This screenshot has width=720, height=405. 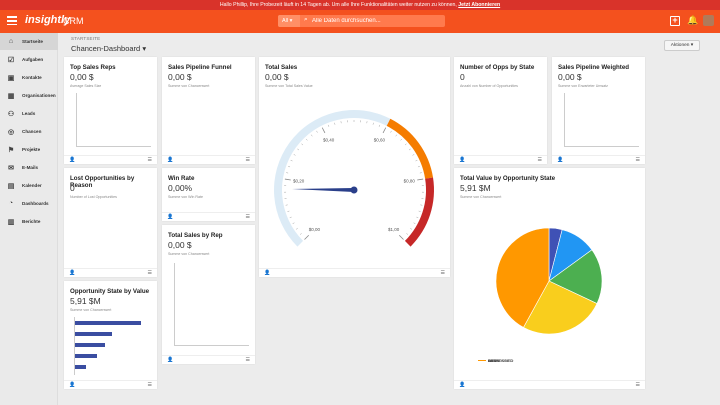 What do you see at coordinates (675, 21) in the screenshot?
I see `add-new-icon: +` at bounding box center [675, 21].